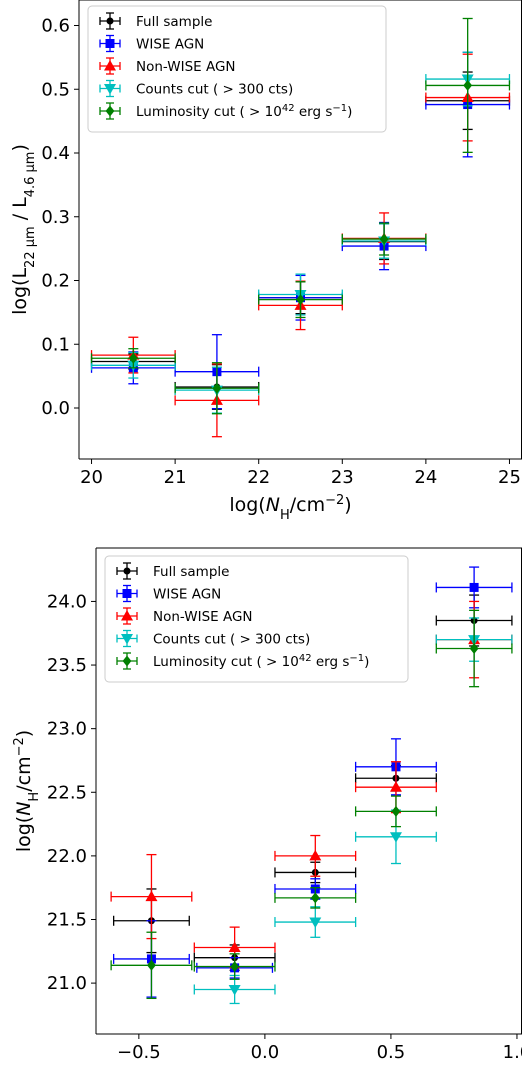  What do you see at coordinates (391, 1052) in the screenshot?
I see `x-tick-label: 0.5` at bounding box center [391, 1052].